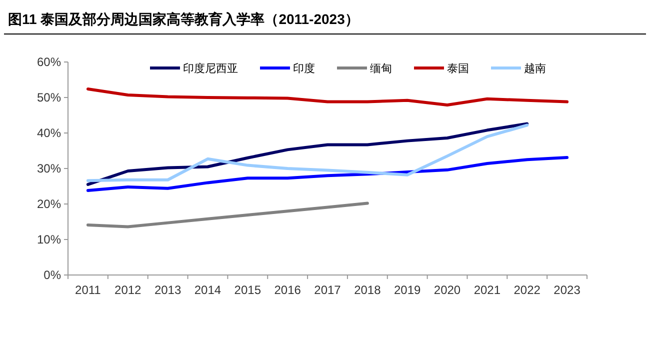 The height and width of the screenshot is (339, 650). I want to click on legend-label: 印度, so click(304, 68).